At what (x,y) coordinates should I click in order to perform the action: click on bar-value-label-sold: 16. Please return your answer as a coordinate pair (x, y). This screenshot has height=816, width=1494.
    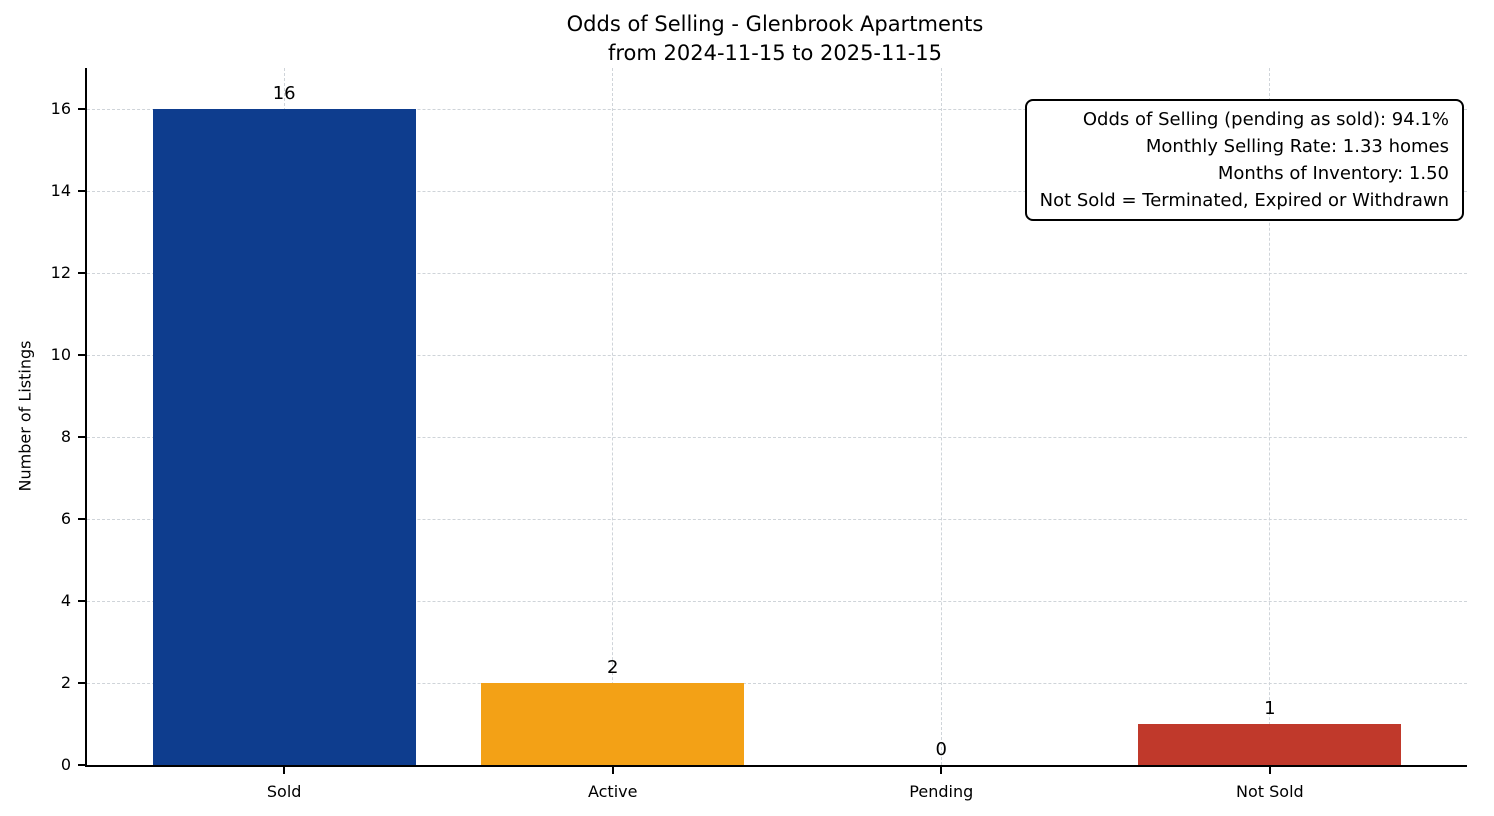
    Looking at the image, I should click on (284, 93).